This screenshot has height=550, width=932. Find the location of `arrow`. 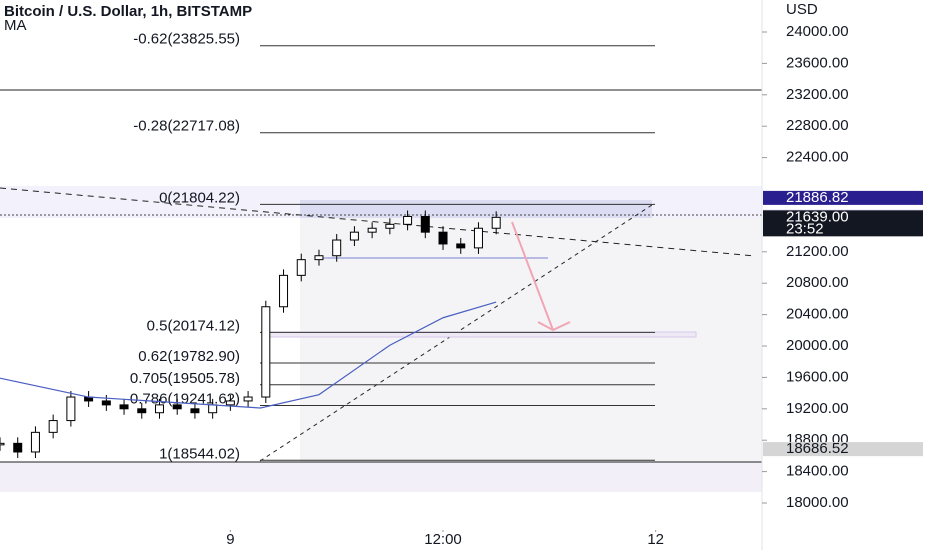

arrow is located at coordinates (541, 276).